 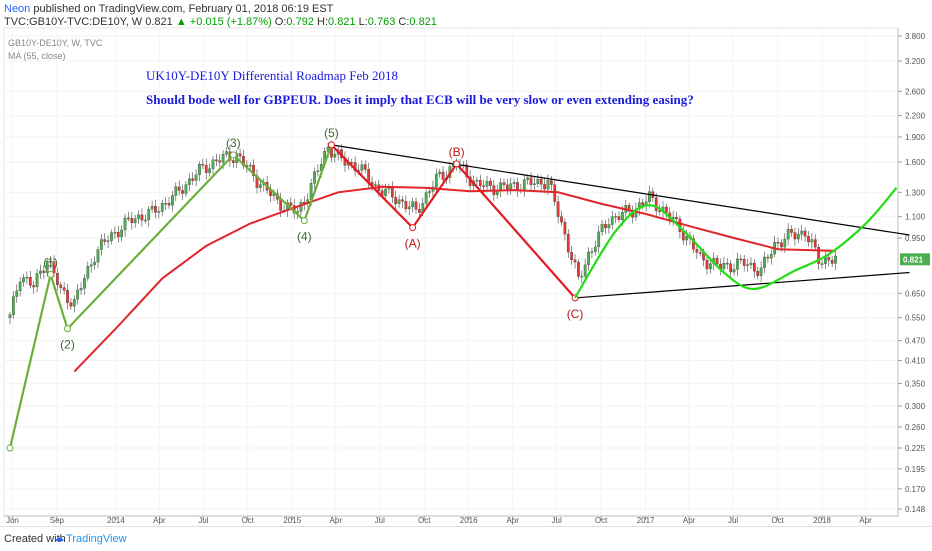 What do you see at coordinates (915, 448) in the screenshot?
I see `y-tick-label: 0.225` at bounding box center [915, 448].